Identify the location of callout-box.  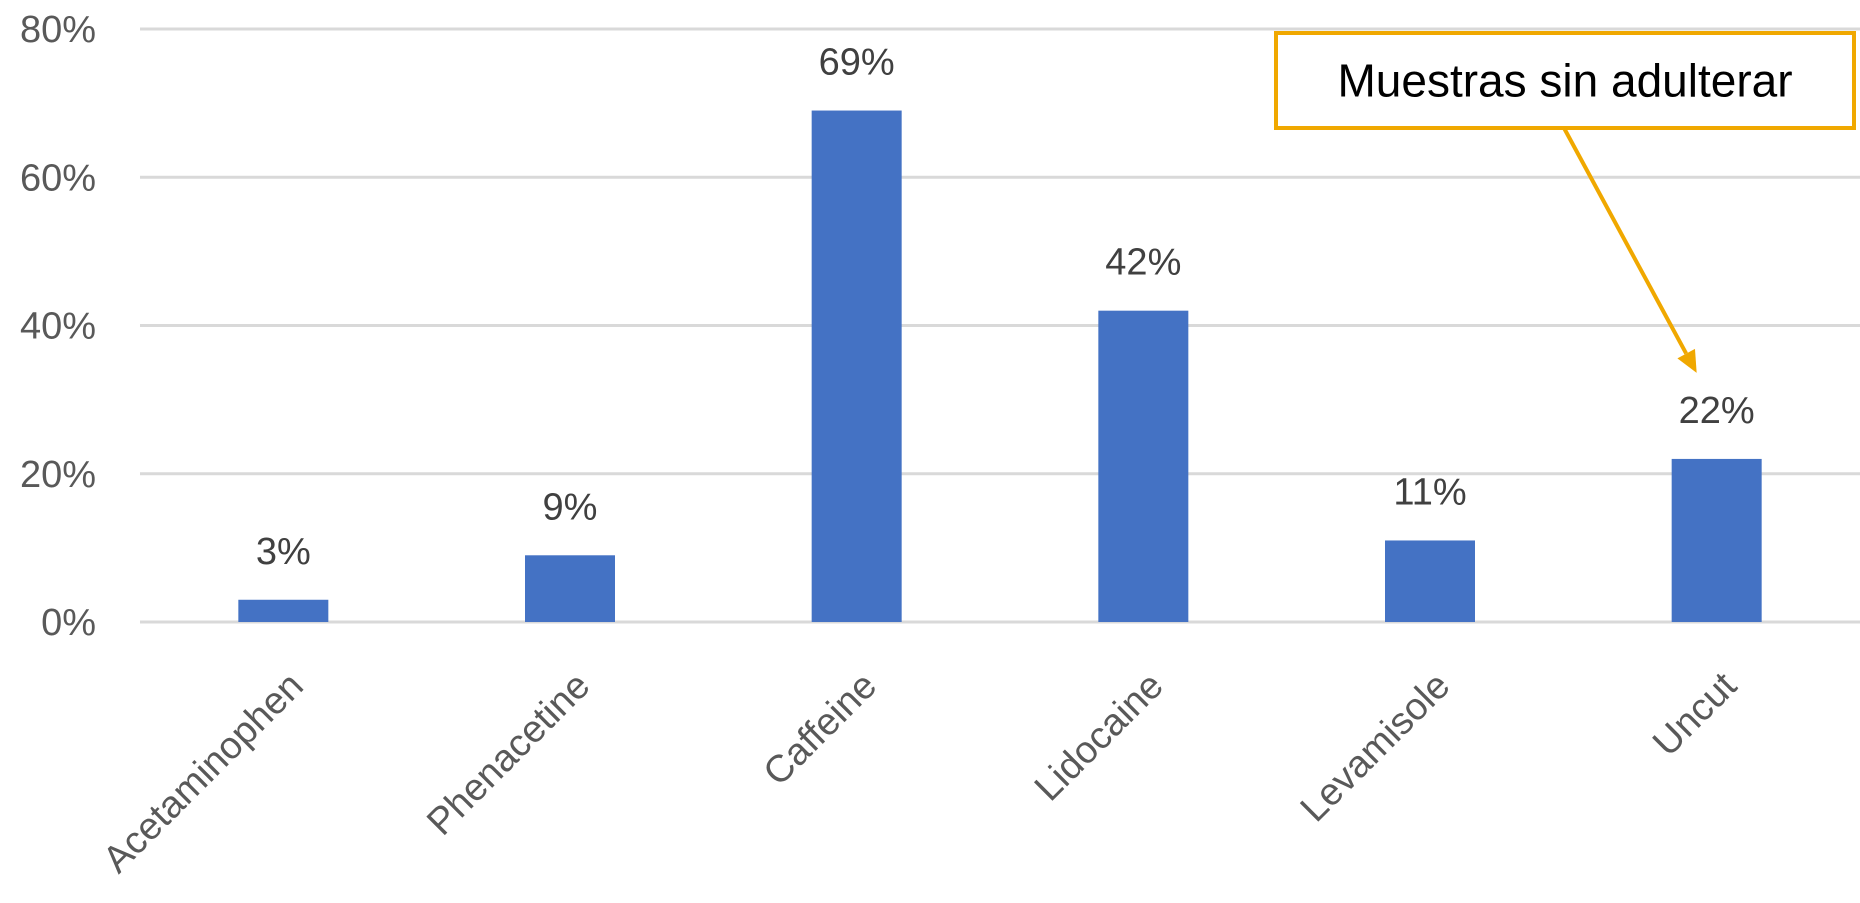
(1565, 80).